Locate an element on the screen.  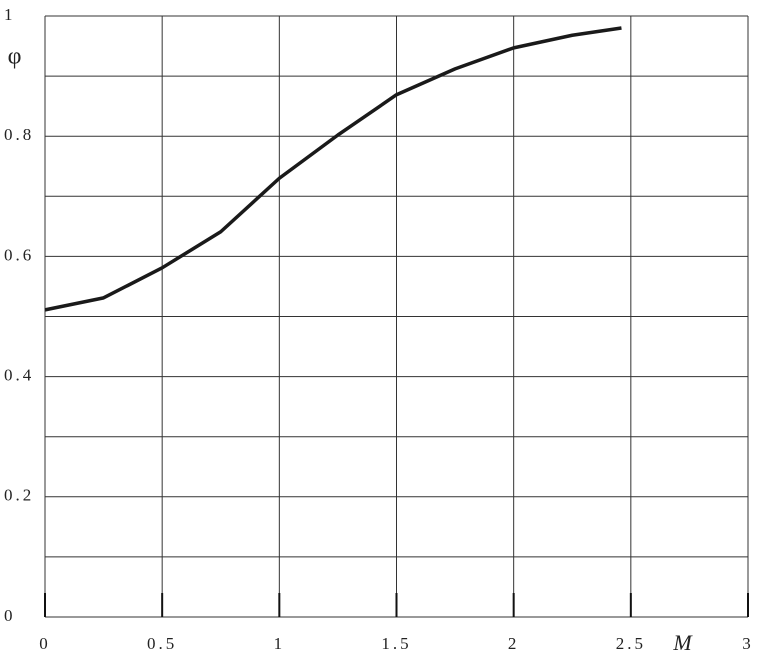
y-tick-label: 0 is located at coordinates (10, 615).